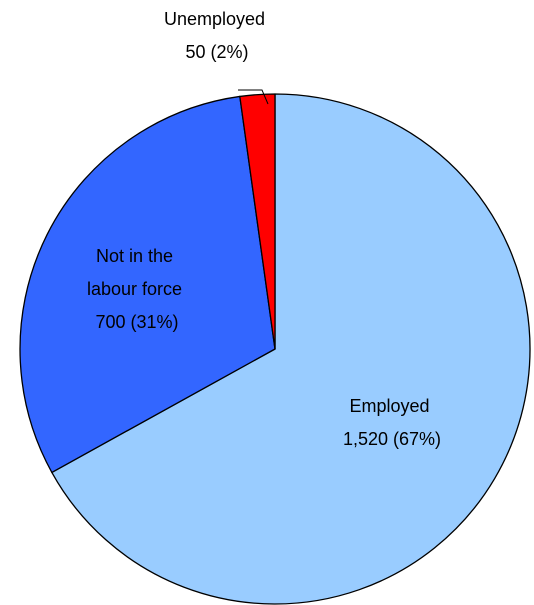 The image size is (534, 605). What do you see at coordinates (392, 439) in the screenshot?
I see `employed-value-text: 1,520 (67%)` at bounding box center [392, 439].